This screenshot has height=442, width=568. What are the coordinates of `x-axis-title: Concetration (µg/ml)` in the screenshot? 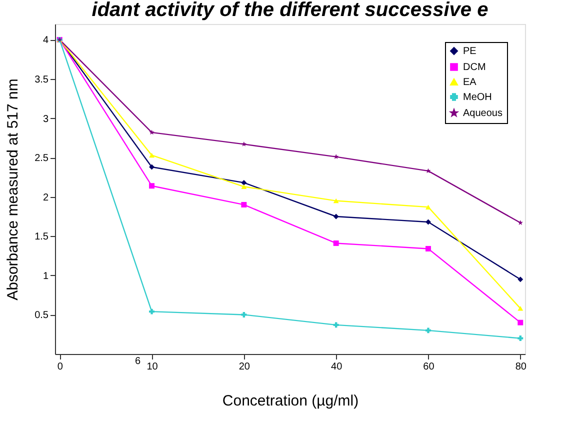 It's located at (290, 401).